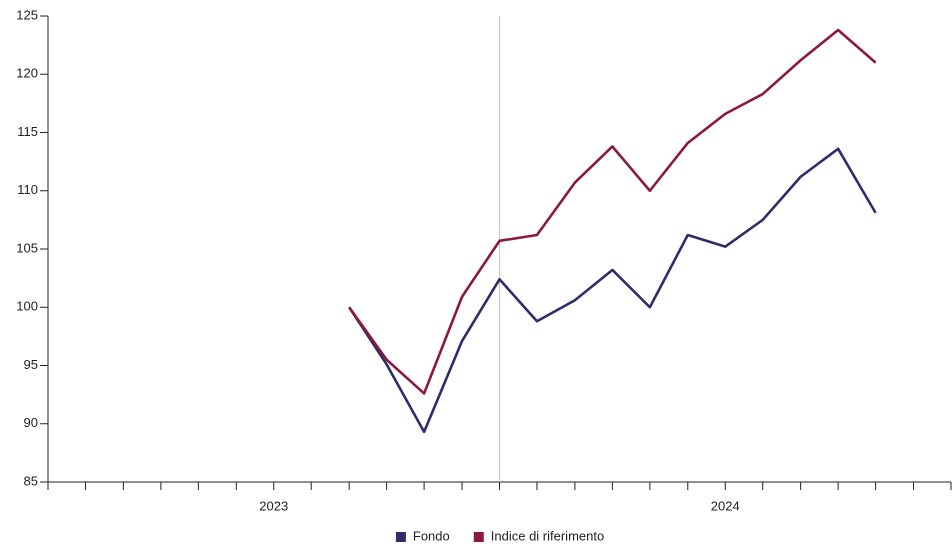  Describe the element at coordinates (31, 364) in the screenshot. I see `y-tick-label: 95` at that location.